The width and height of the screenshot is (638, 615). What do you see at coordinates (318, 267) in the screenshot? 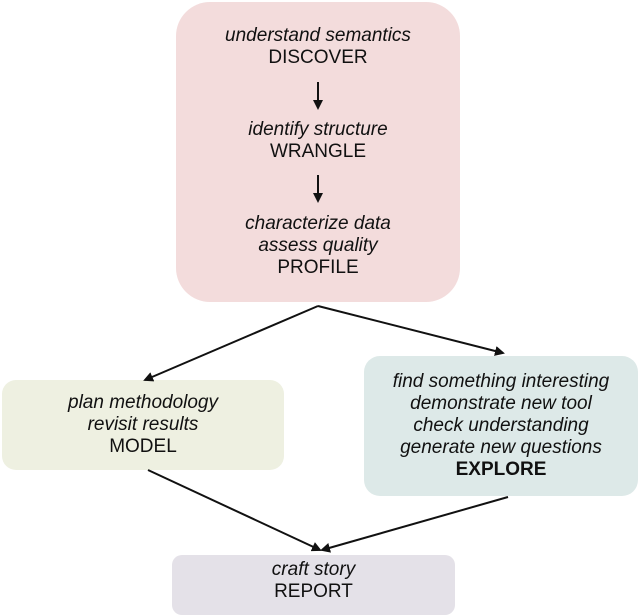
I see `profile-stage-label: PROFILE` at bounding box center [318, 267].